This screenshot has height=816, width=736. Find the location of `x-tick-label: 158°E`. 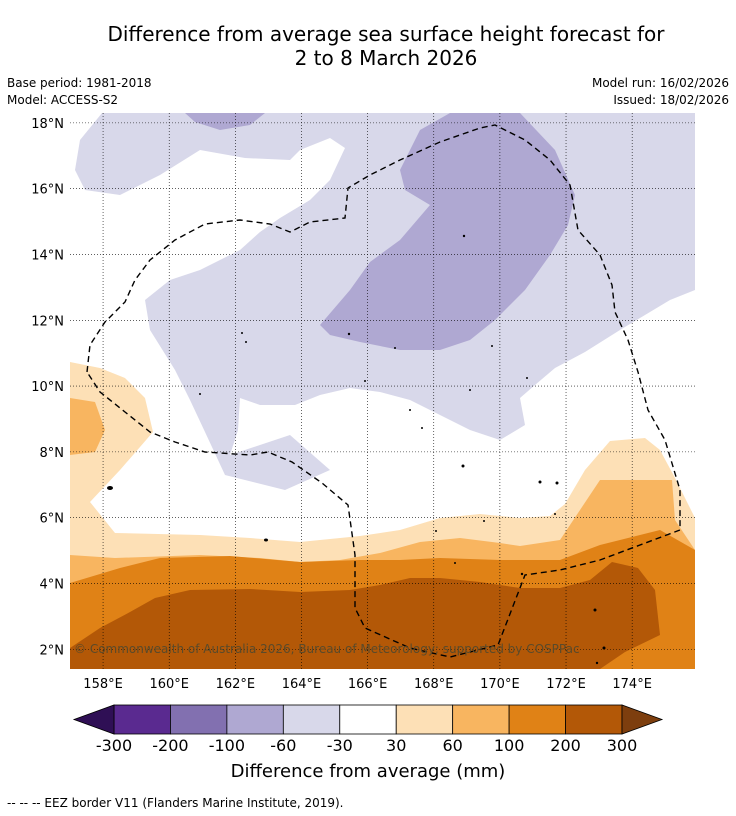

x-tick-label: 158°E is located at coordinates (103, 684).